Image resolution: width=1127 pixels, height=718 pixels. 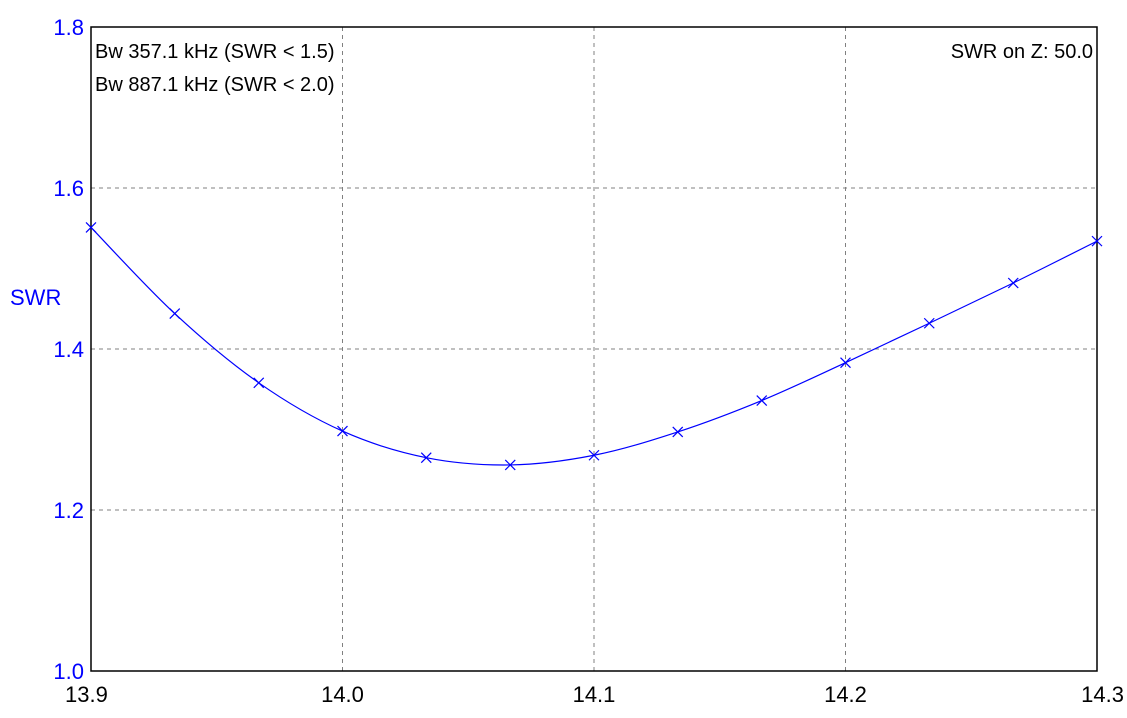 I want to click on y-axis-label: SWR, so click(x=35, y=297).